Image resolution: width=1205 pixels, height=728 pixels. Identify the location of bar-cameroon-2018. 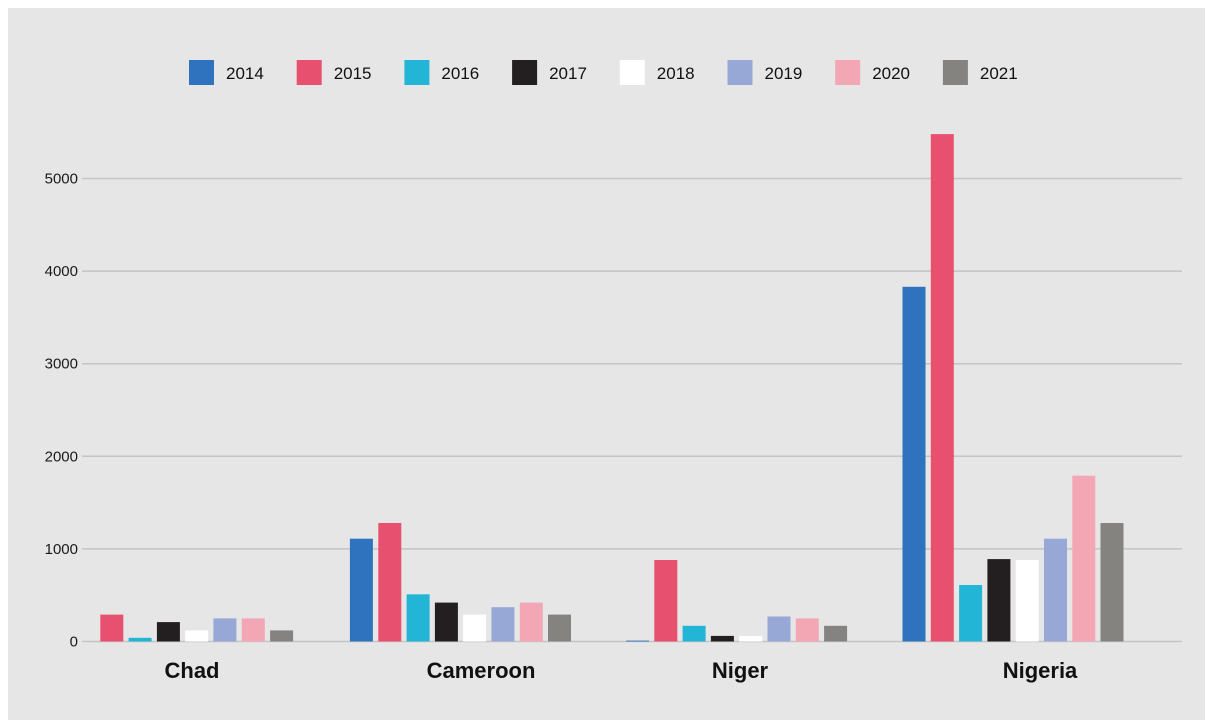
(474, 628).